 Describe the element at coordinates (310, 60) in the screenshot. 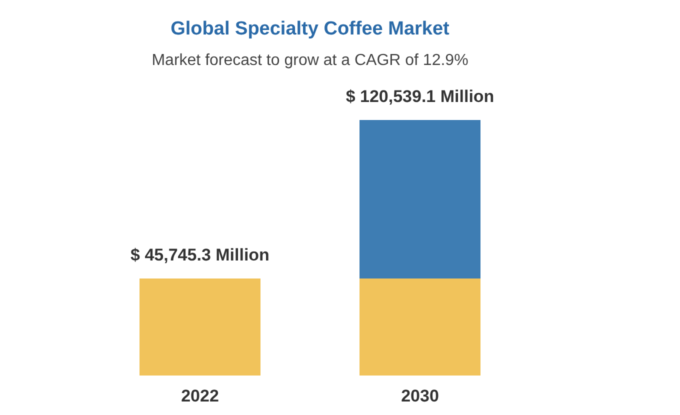

I see `chart-subtitle: Market forecast to grow at a CAGR of 12.9%` at that location.